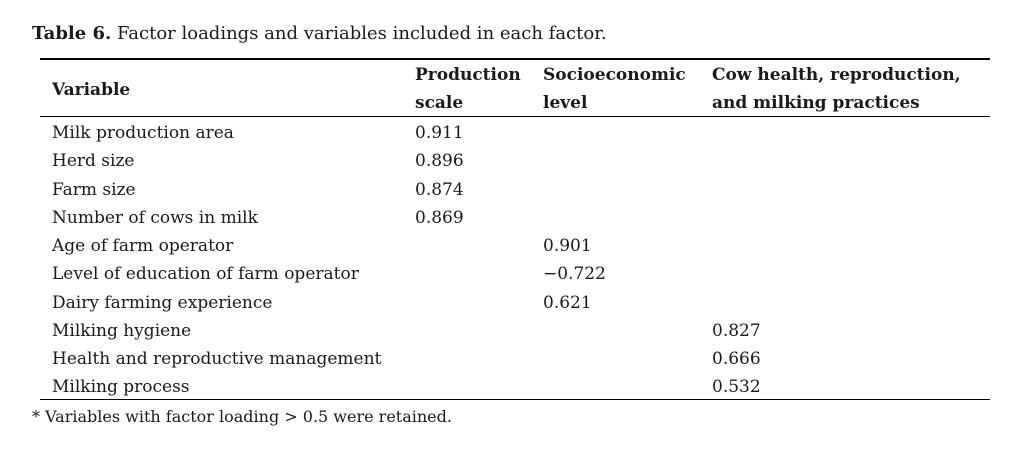 The image size is (1022, 453). What do you see at coordinates (574, 274) in the screenshot?
I see `row-loading-value: −0.722` at bounding box center [574, 274].